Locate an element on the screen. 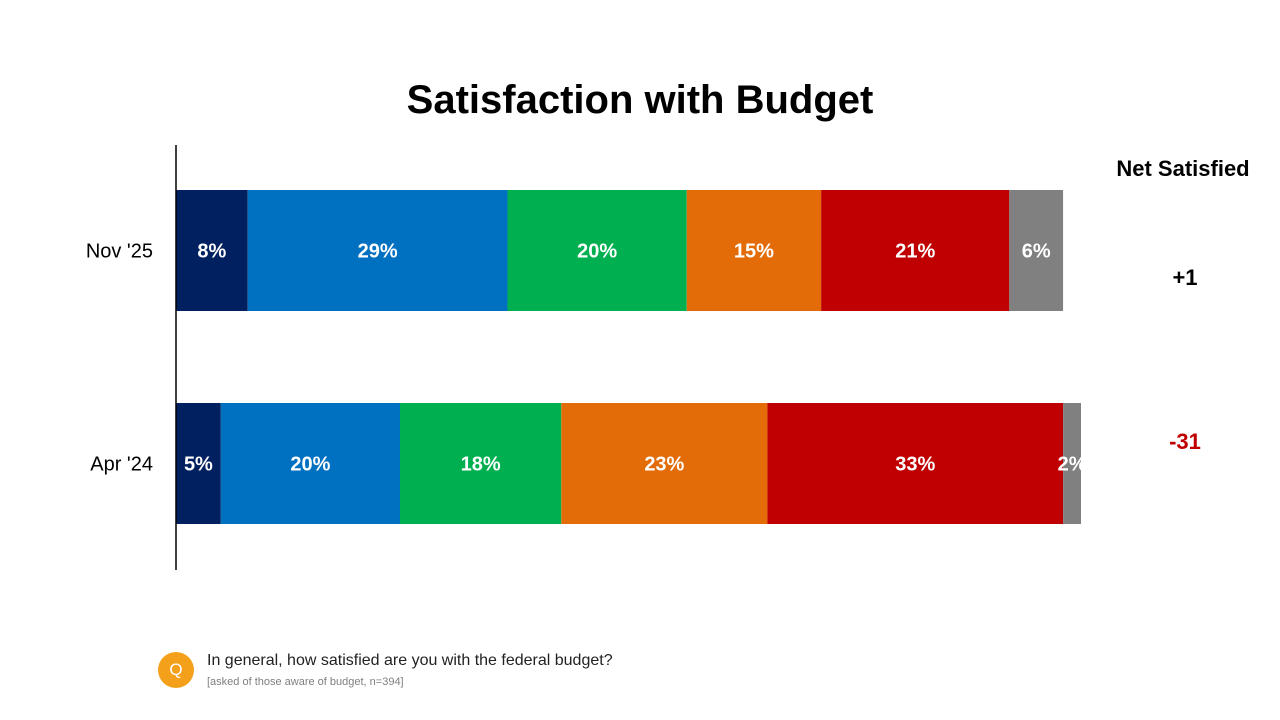  chart-title: Satisfaction with Budget is located at coordinates (640, 100).